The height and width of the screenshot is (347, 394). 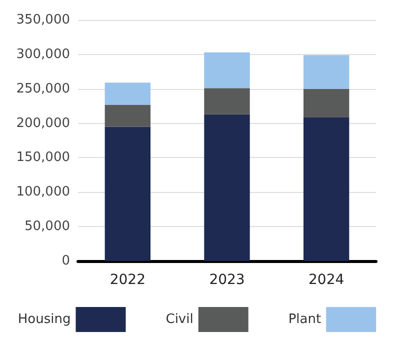 I want to click on y-tick-label: 250,000, so click(x=43, y=88).